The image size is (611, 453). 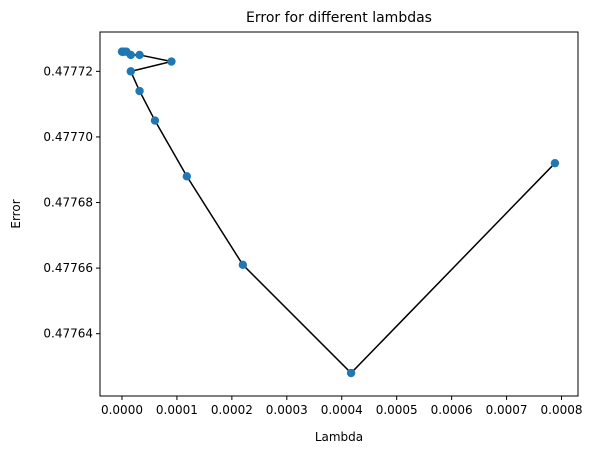 I want to click on y-tick-label: 0.47770, so click(x=68, y=137).